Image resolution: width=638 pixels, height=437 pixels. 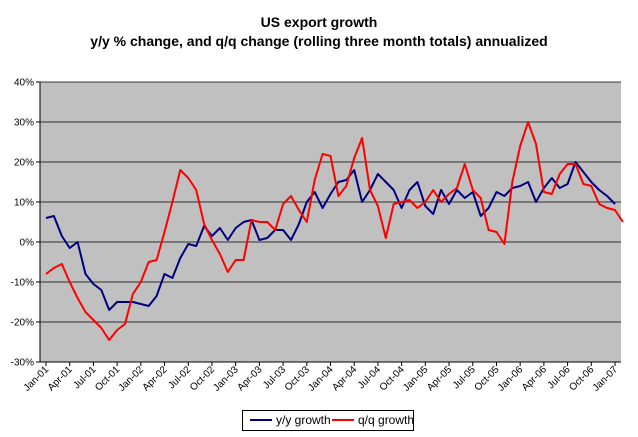 What do you see at coordinates (261, 419) in the screenshot?
I see `legend-swatch-yy` at bounding box center [261, 419].